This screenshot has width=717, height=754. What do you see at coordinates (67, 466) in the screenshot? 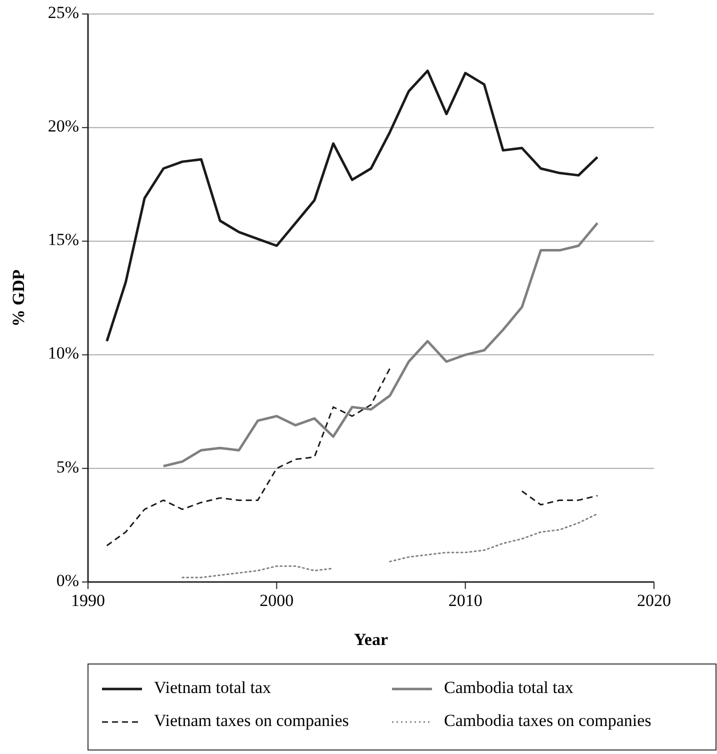
I see `y-tick-label: 5%` at bounding box center [67, 466].